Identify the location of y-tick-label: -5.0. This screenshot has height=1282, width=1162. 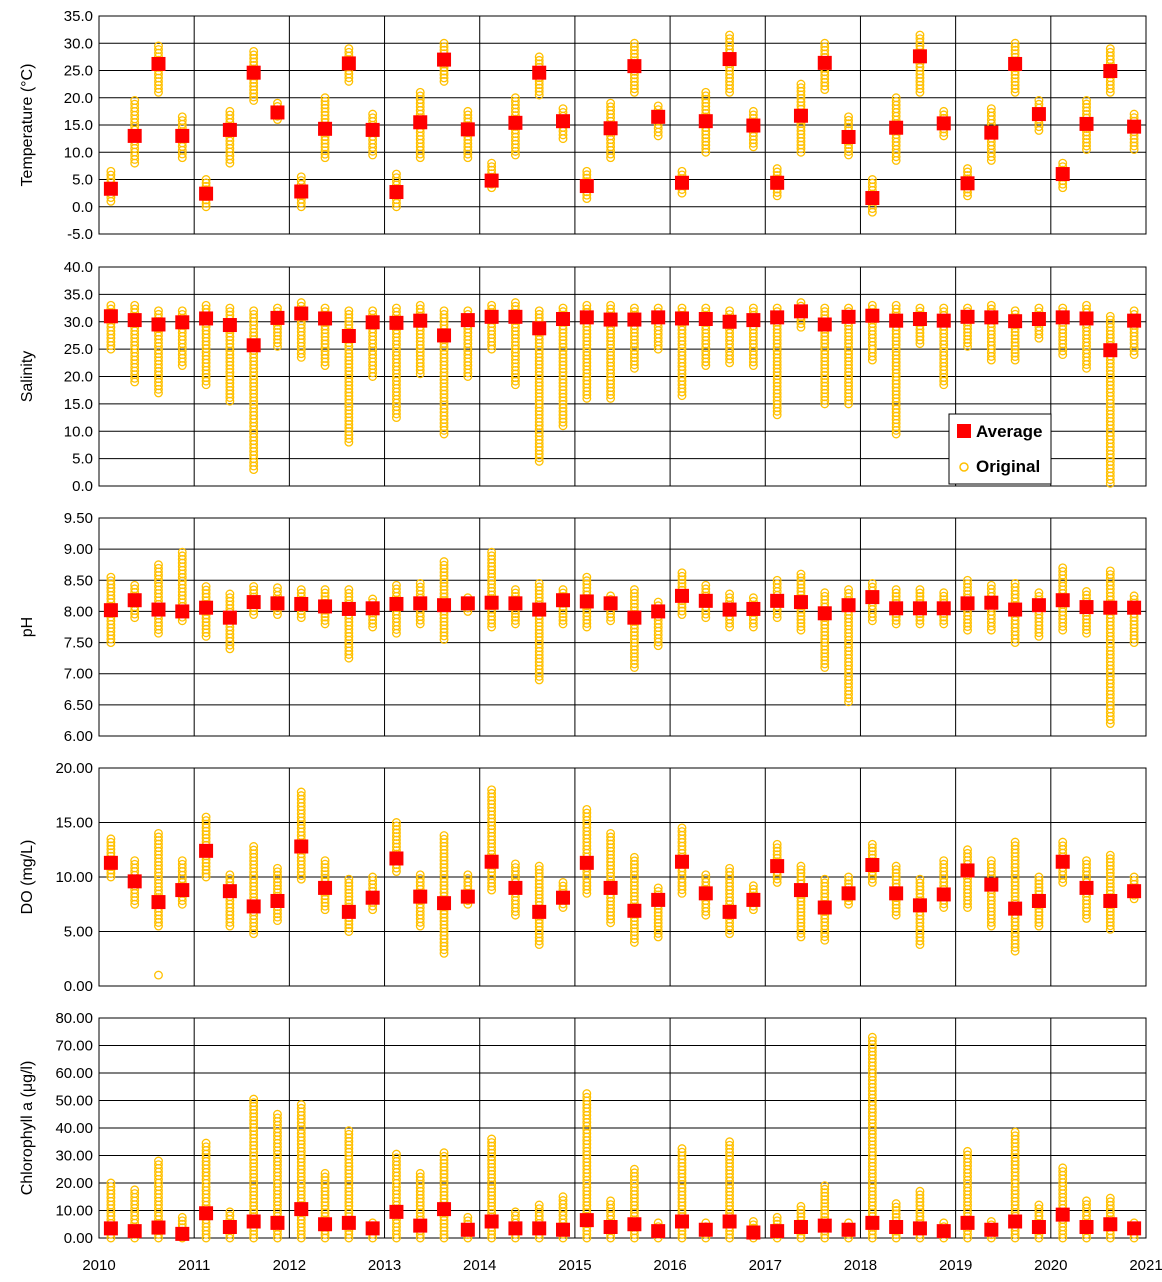
(80, 234).